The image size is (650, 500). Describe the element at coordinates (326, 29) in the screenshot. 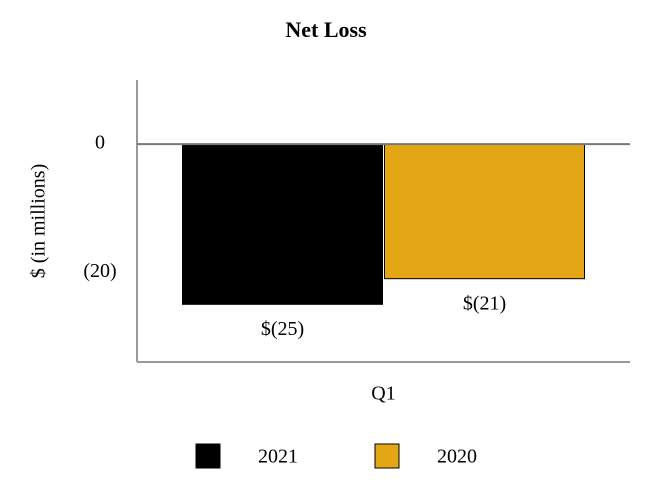

I see `chart-title: Net Loss` at that location.